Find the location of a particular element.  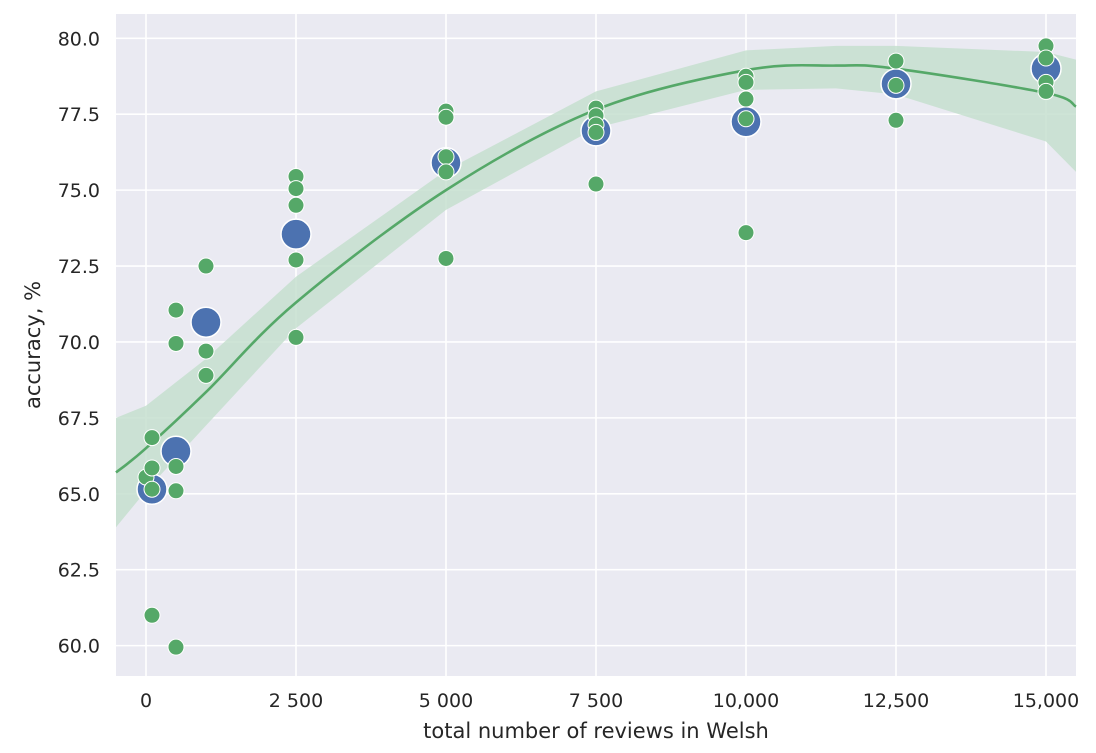

y-tick-label: 65.0 is located at coordinates (79, 495).